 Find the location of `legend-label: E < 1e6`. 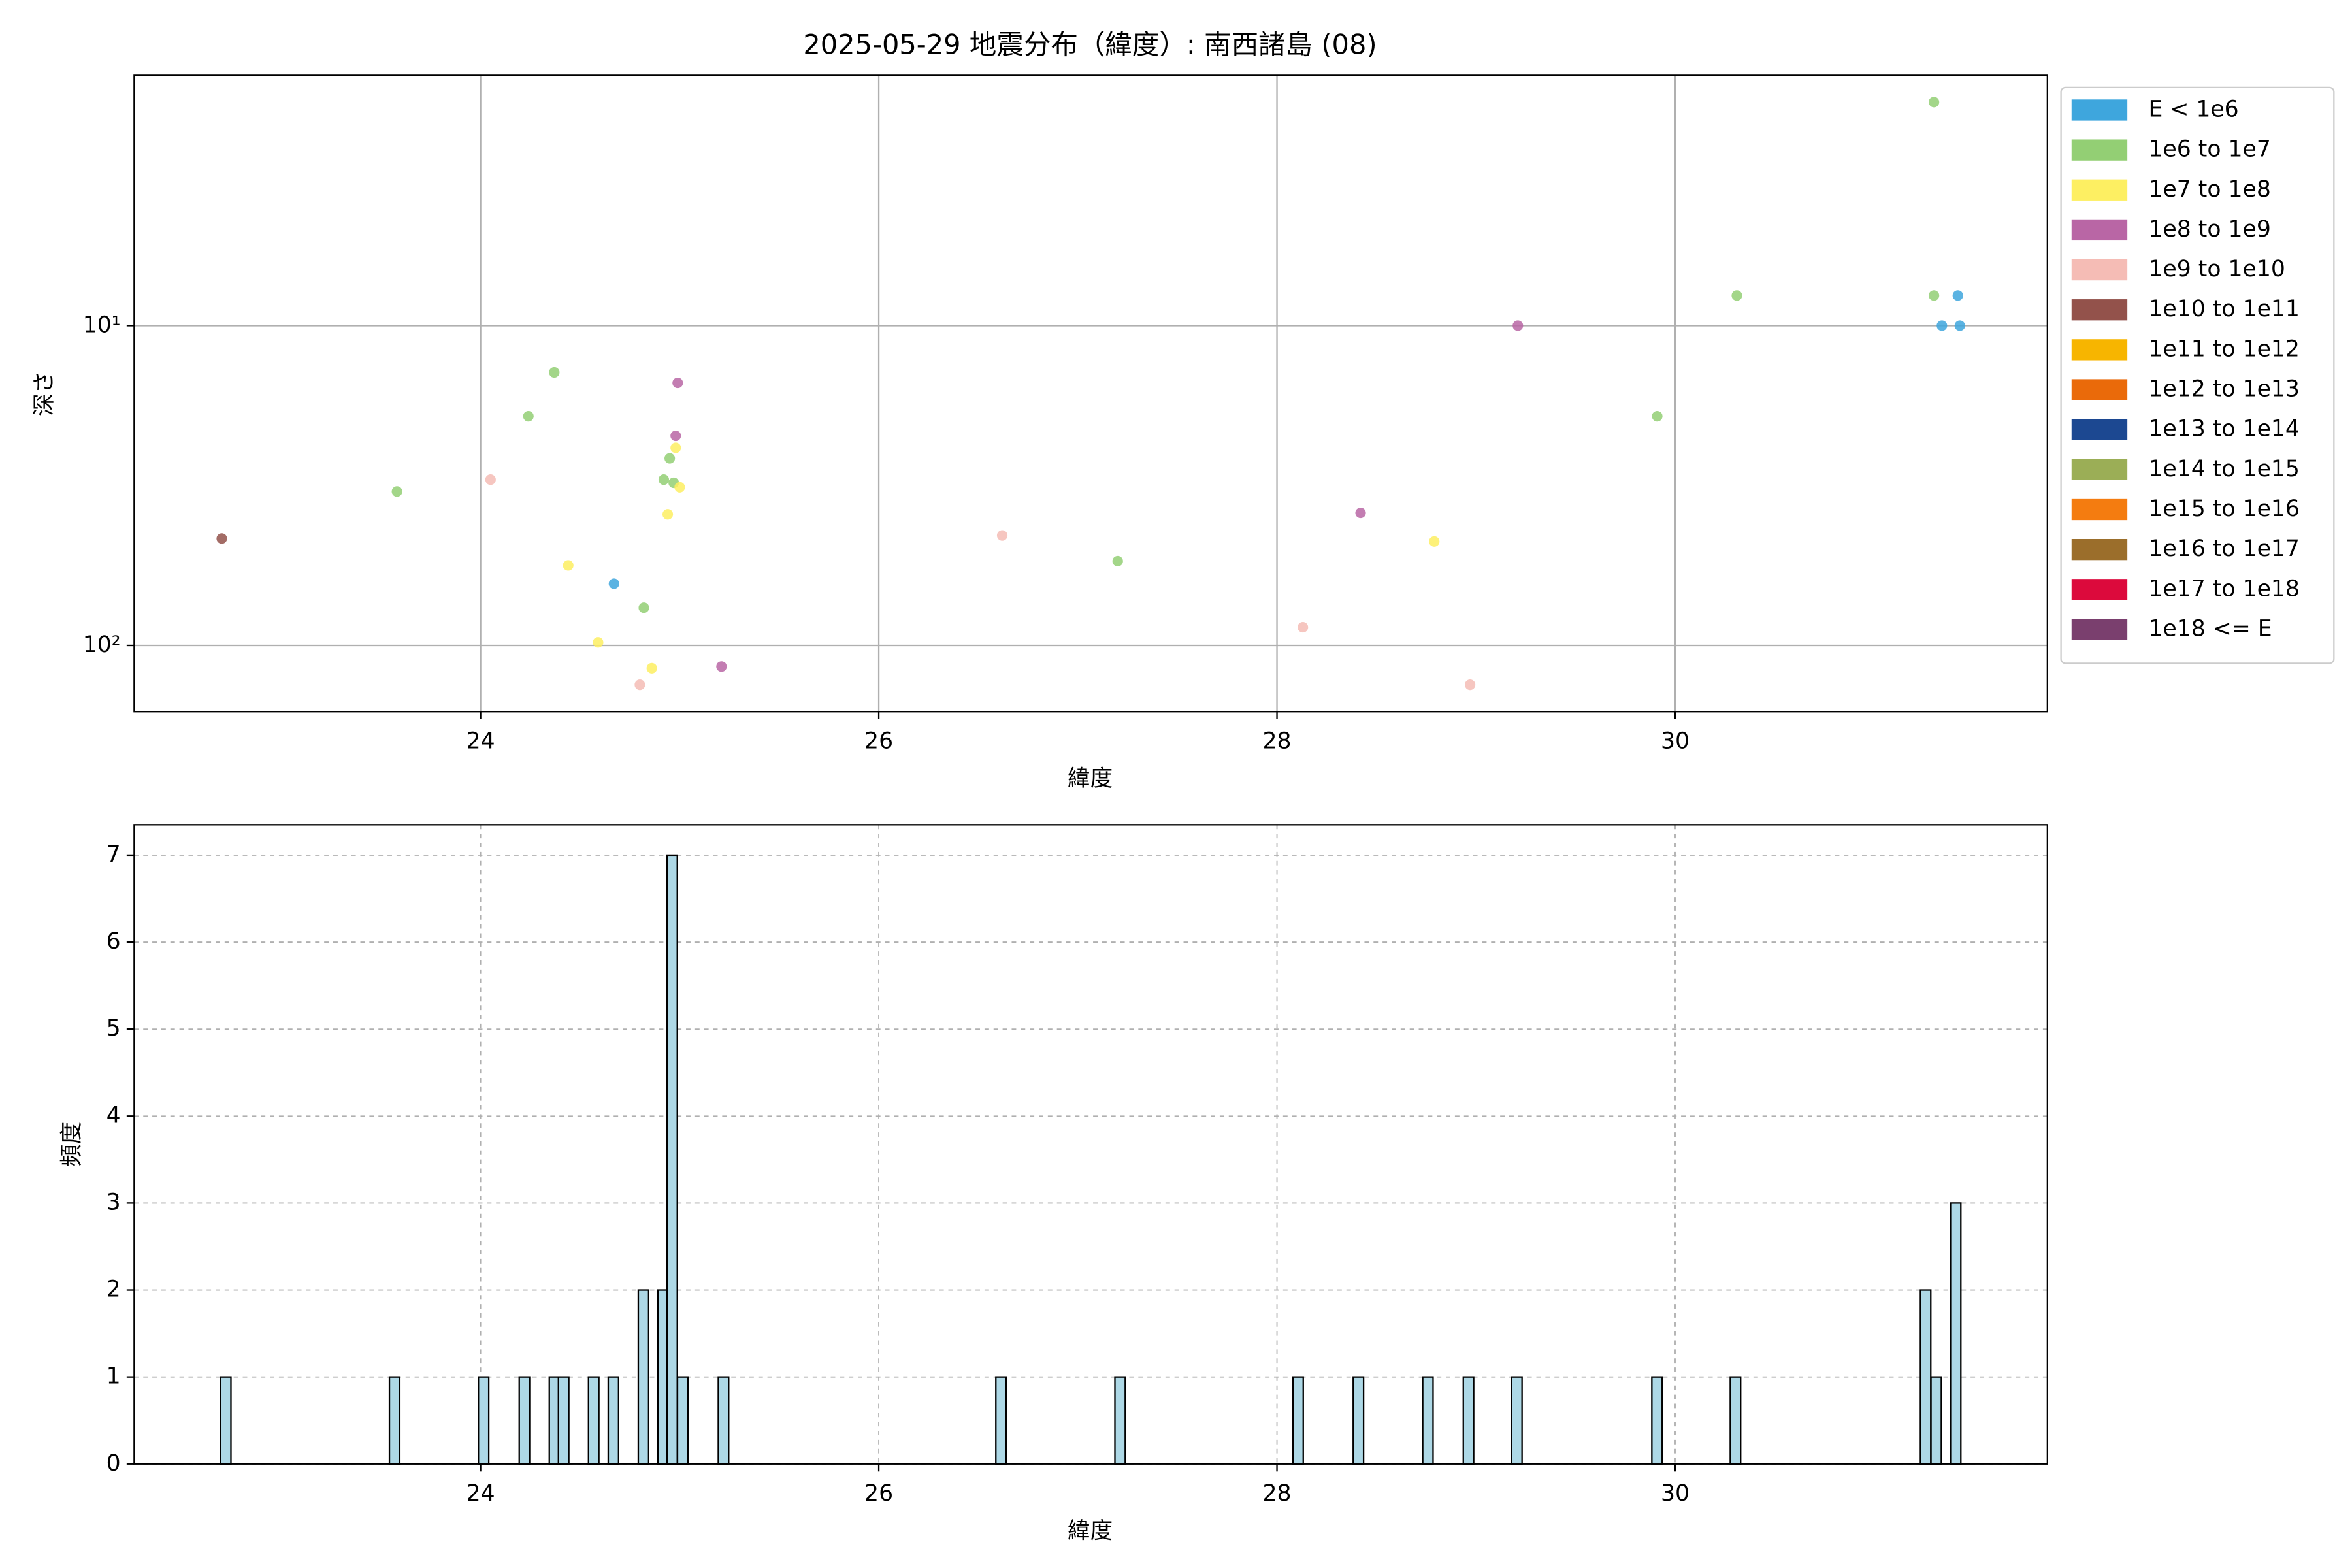

legend-label: E < 1e6 is located at coordinates (2193, 109).